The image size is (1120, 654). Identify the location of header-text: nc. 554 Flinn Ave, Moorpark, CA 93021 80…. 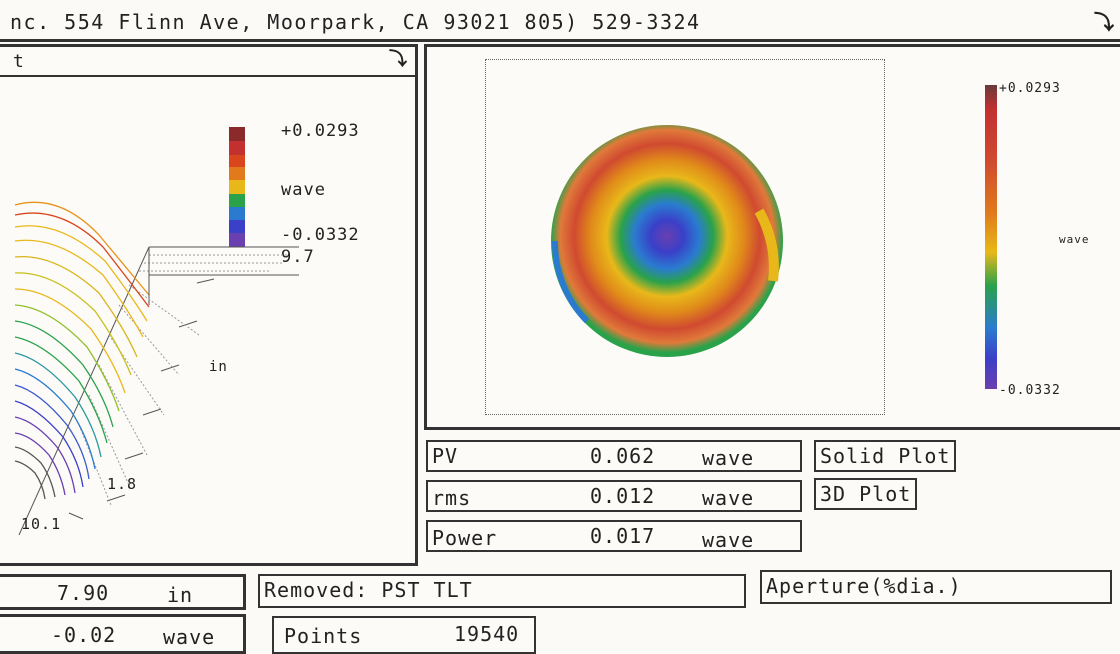
(355, 22).